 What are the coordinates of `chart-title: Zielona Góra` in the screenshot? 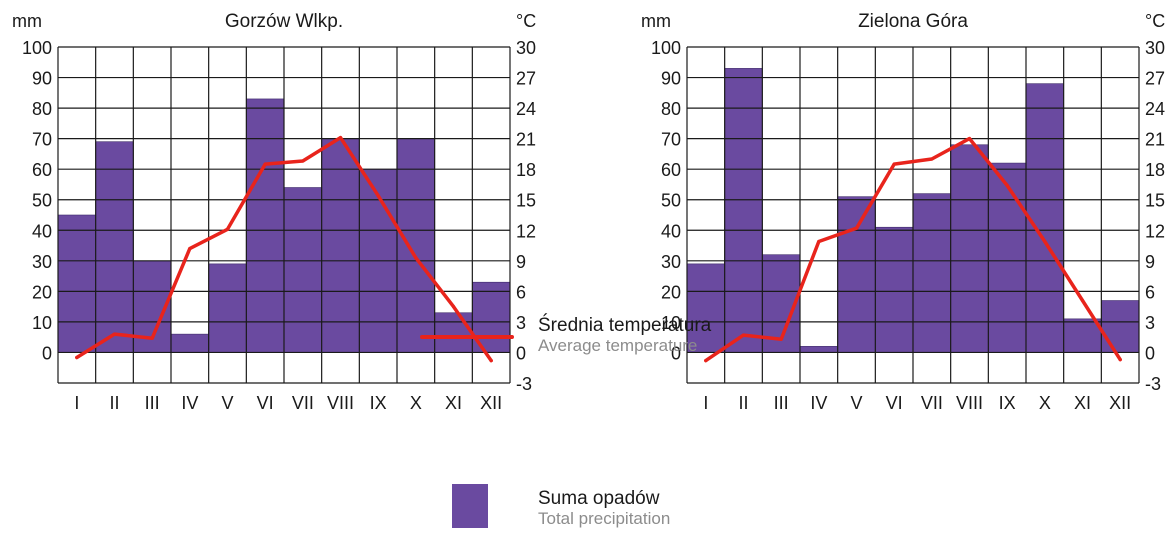 It's located at (913, 21).